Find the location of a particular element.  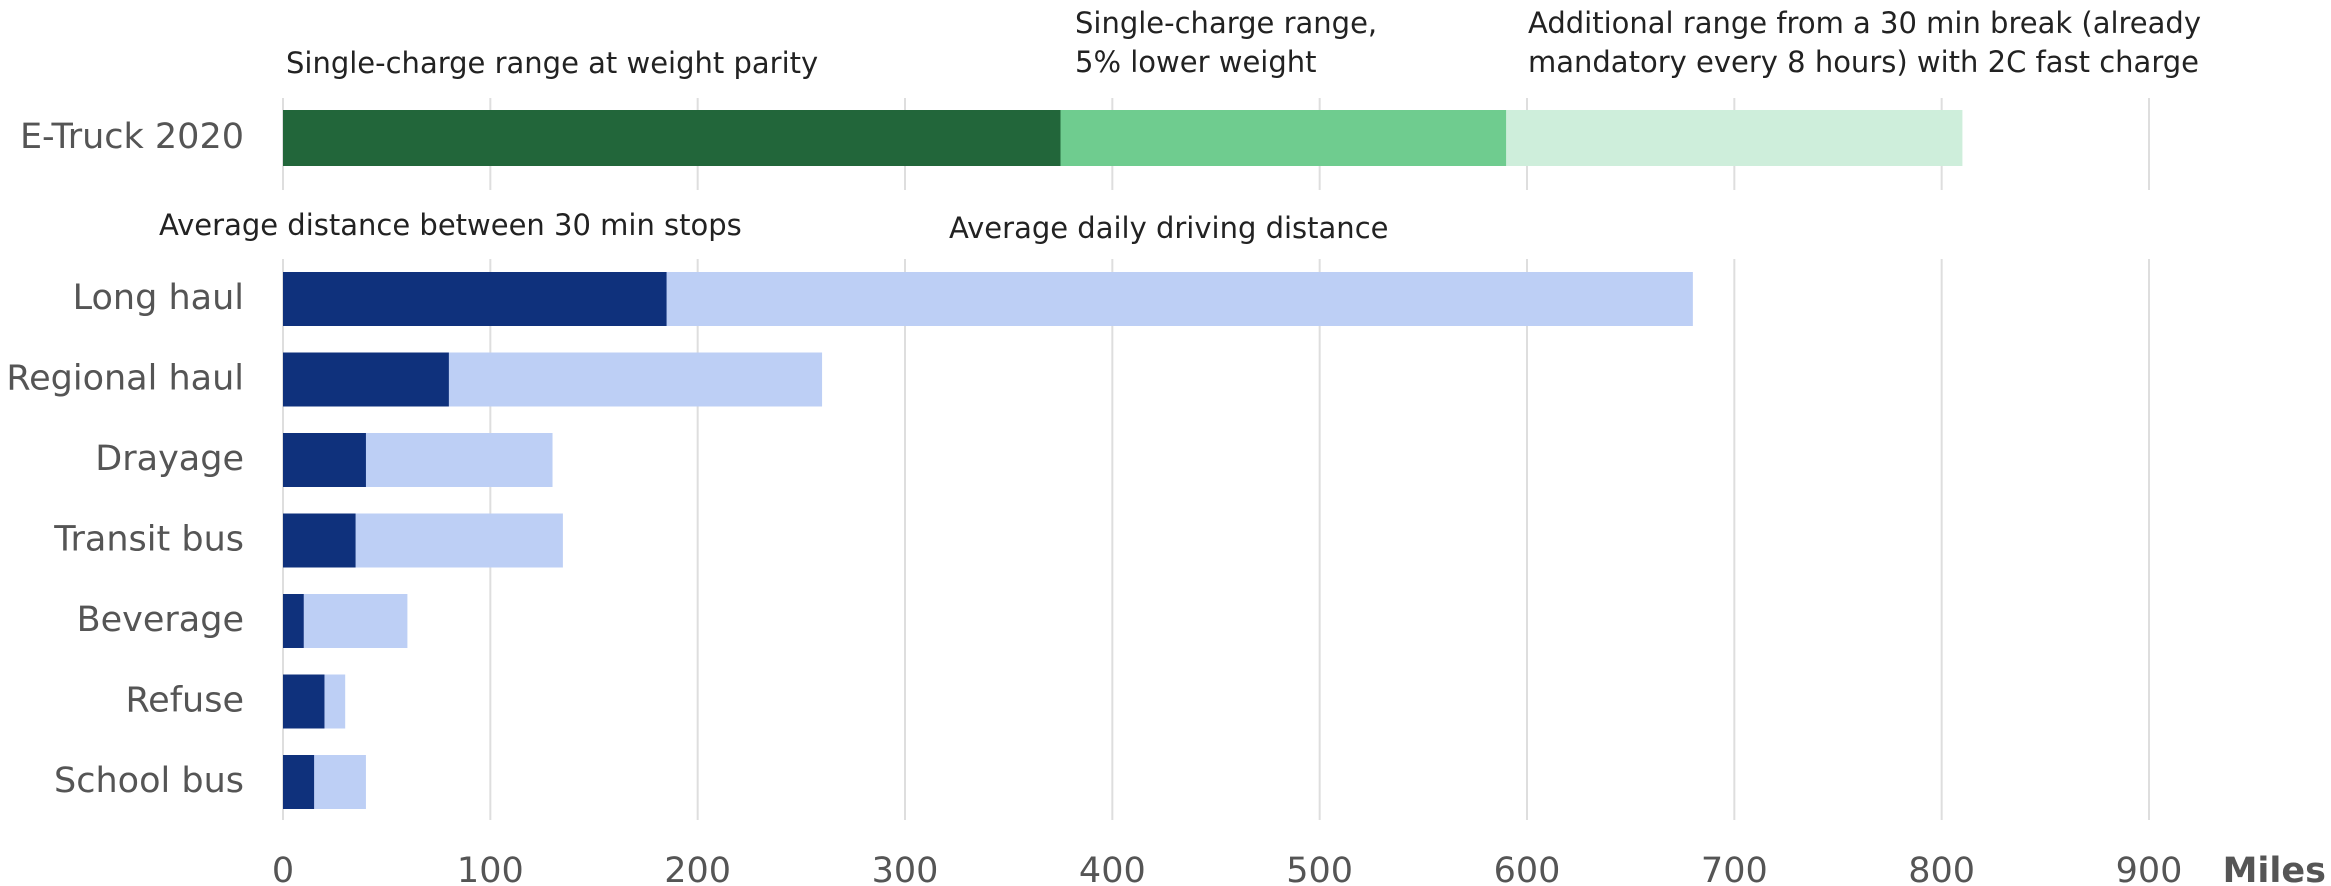

x-tick-label: 400 is located at coordinates (1112, 868).